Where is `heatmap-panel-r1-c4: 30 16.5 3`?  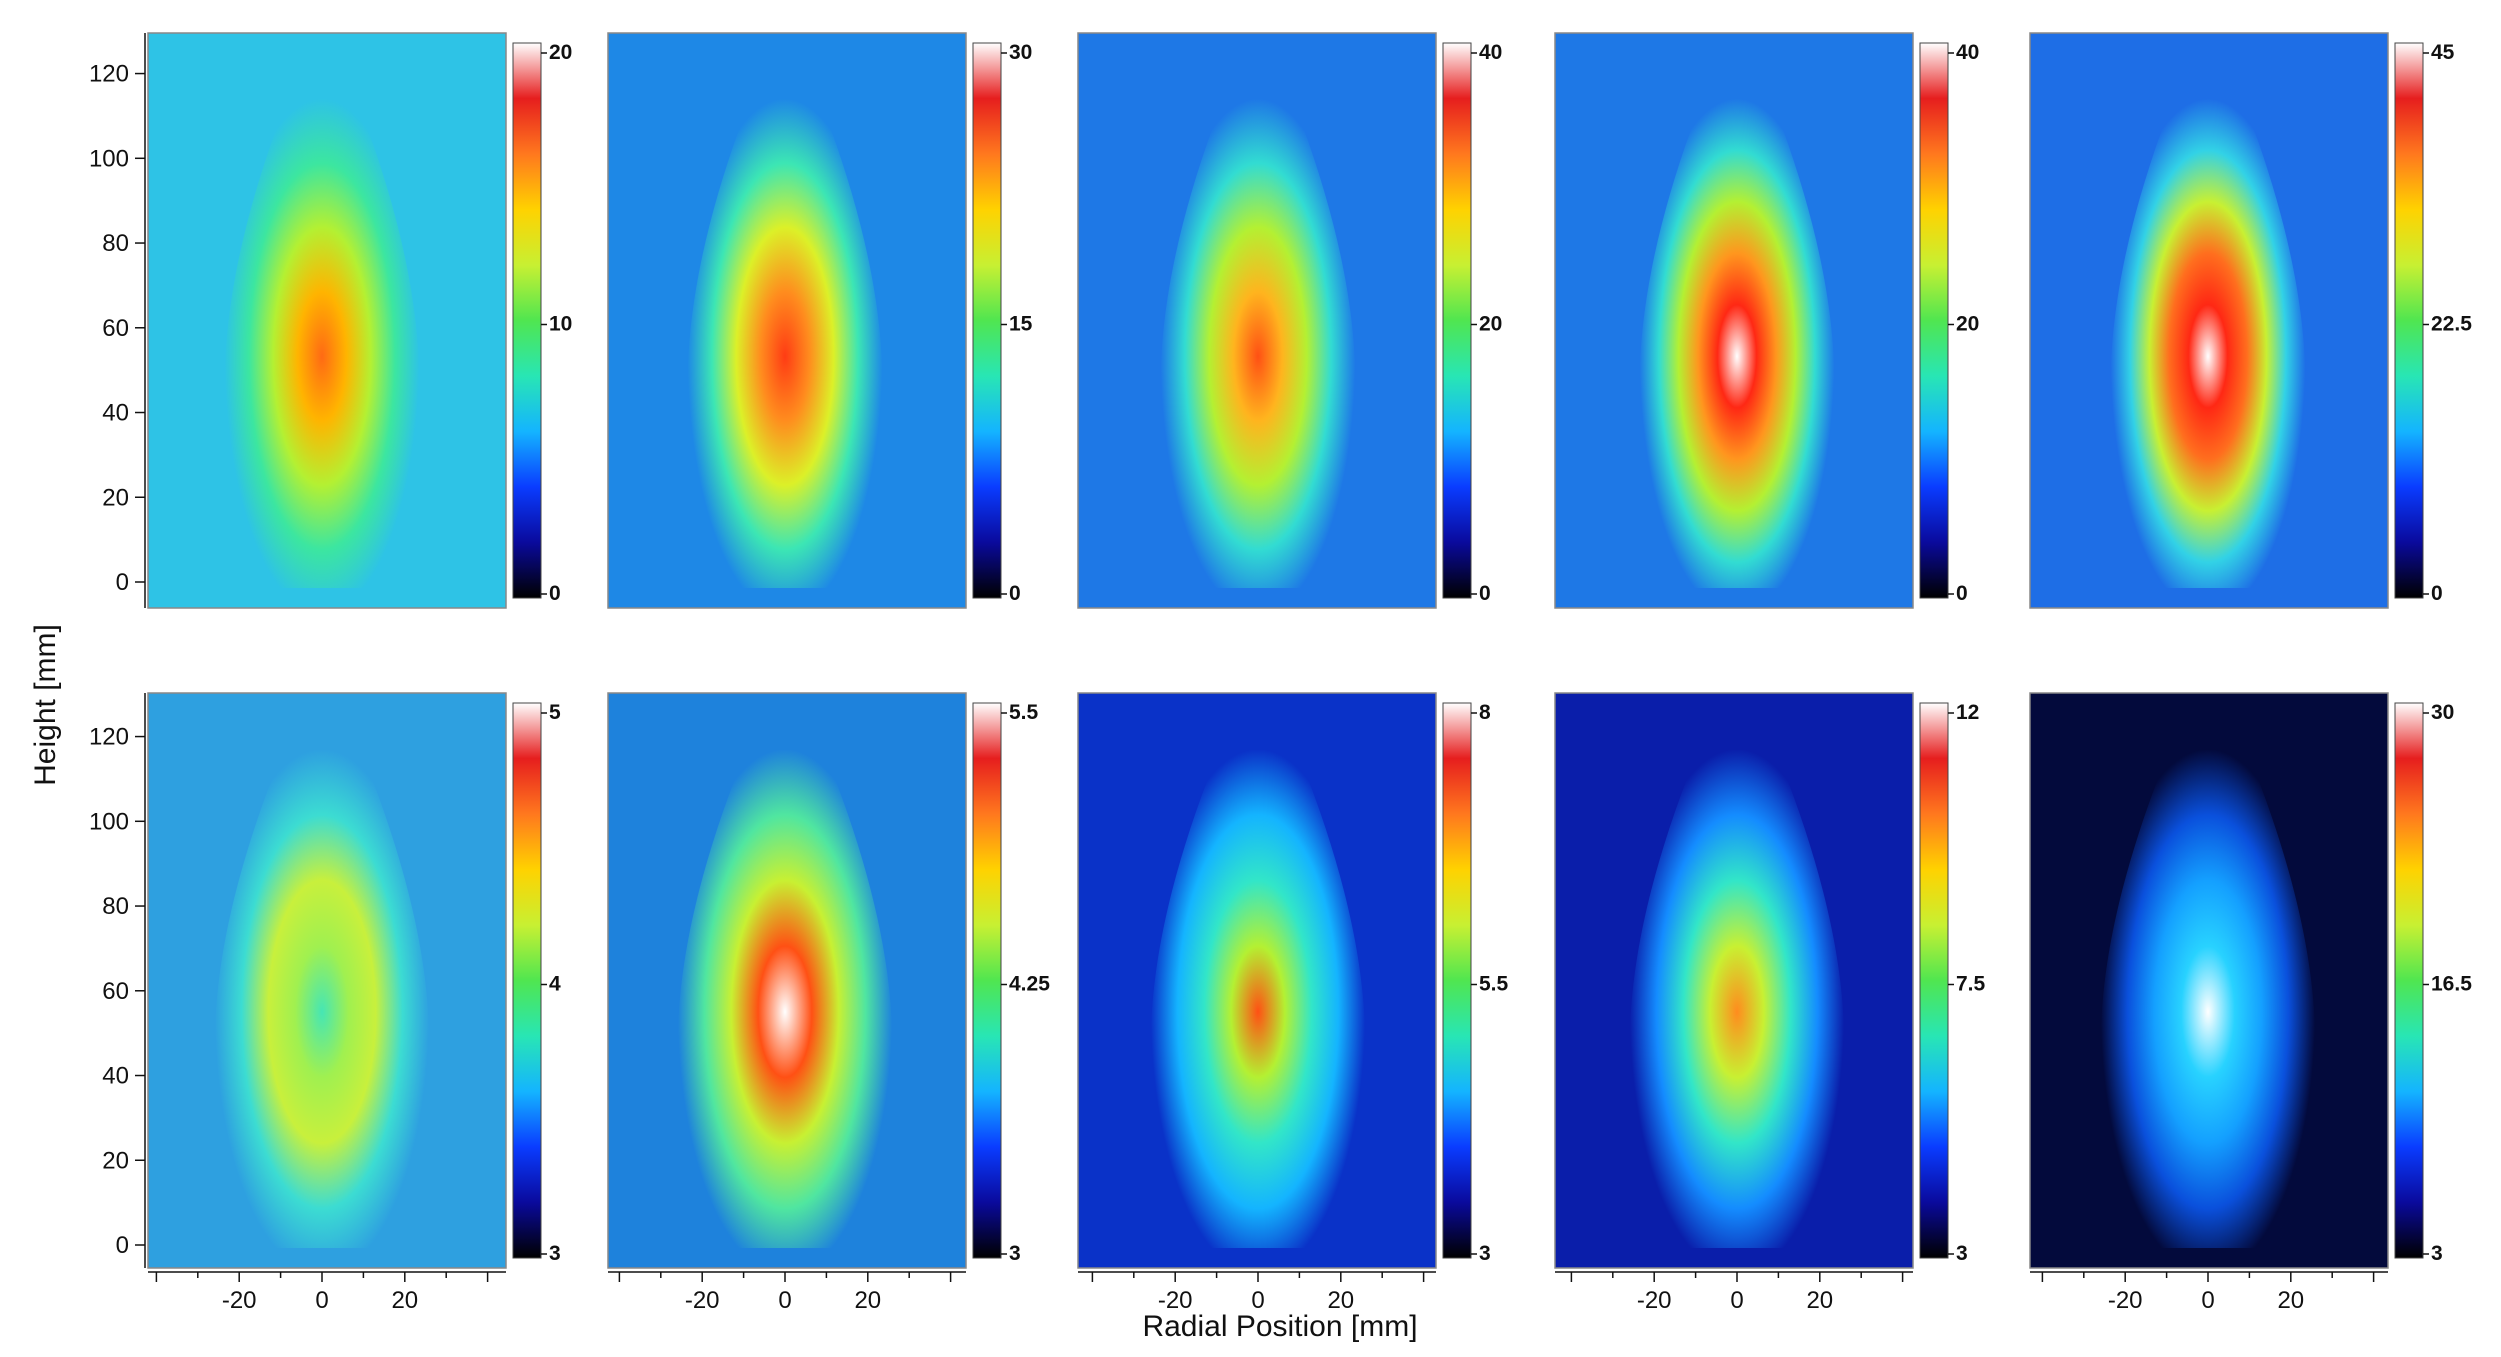 heatmap-panel-r1-c4: 30 16.5 3 is located at coordinates (2250, 980).